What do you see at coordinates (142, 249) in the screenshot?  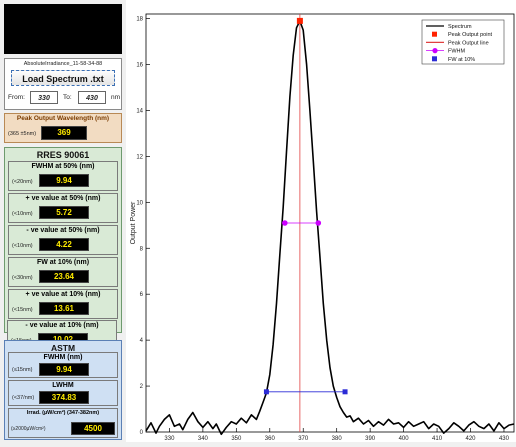 I see `y-tick-label: 8` at bounding box center [142, 249].